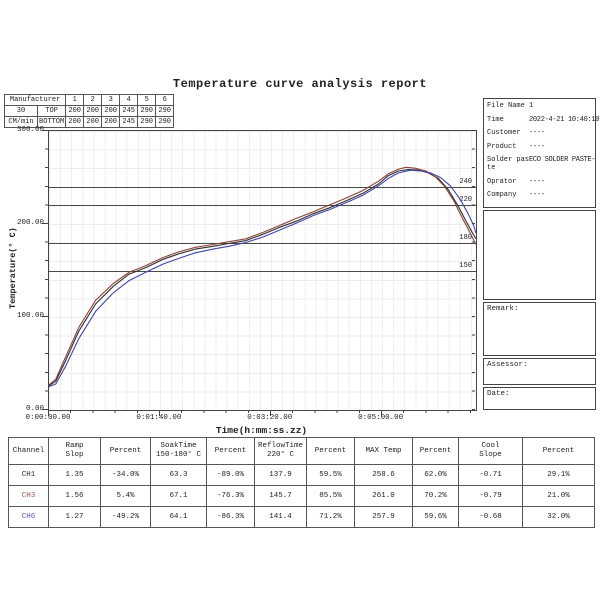 The image size is (600, 600). I want to click on time-value: 2022-4-21 10:40:10, so click(564, 119).